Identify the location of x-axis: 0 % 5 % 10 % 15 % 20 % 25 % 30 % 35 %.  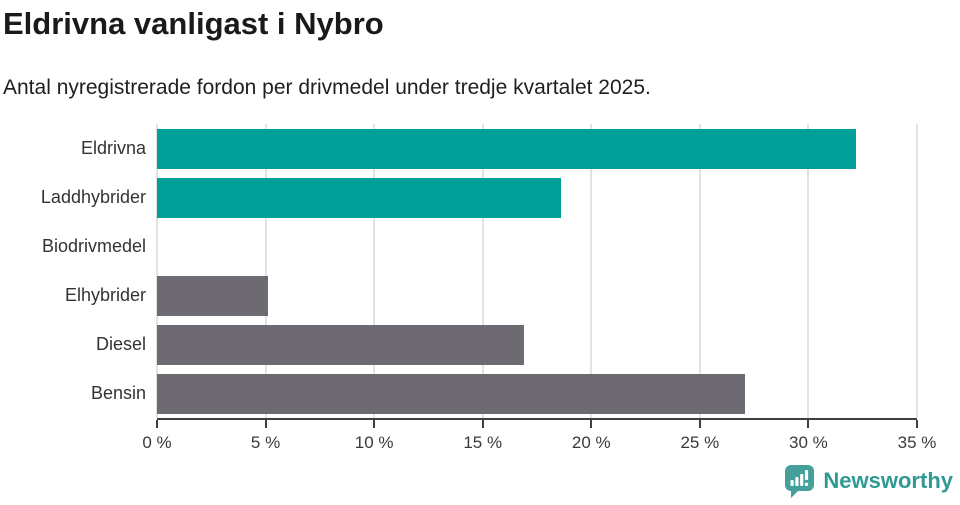
(539, 439).